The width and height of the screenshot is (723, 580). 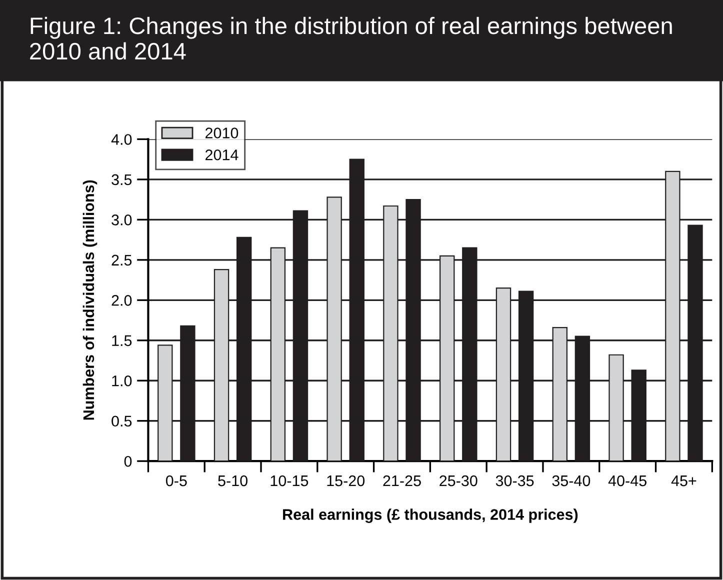 What do you see at coordinates (90, 300) in the screenshot?
I see `y-axis-title: Numbers of individuals (millions)` at bounding box center [90, 300].